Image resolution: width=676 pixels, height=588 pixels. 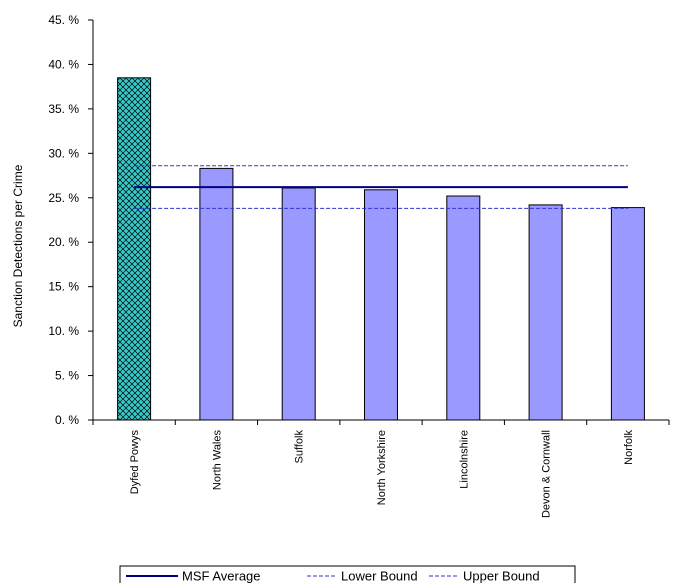 What do you see at coordinates (135, 462) in the screenshot?
I see `x-tick-label-0: Dyfed Powys` at bounding box center [135, 462].